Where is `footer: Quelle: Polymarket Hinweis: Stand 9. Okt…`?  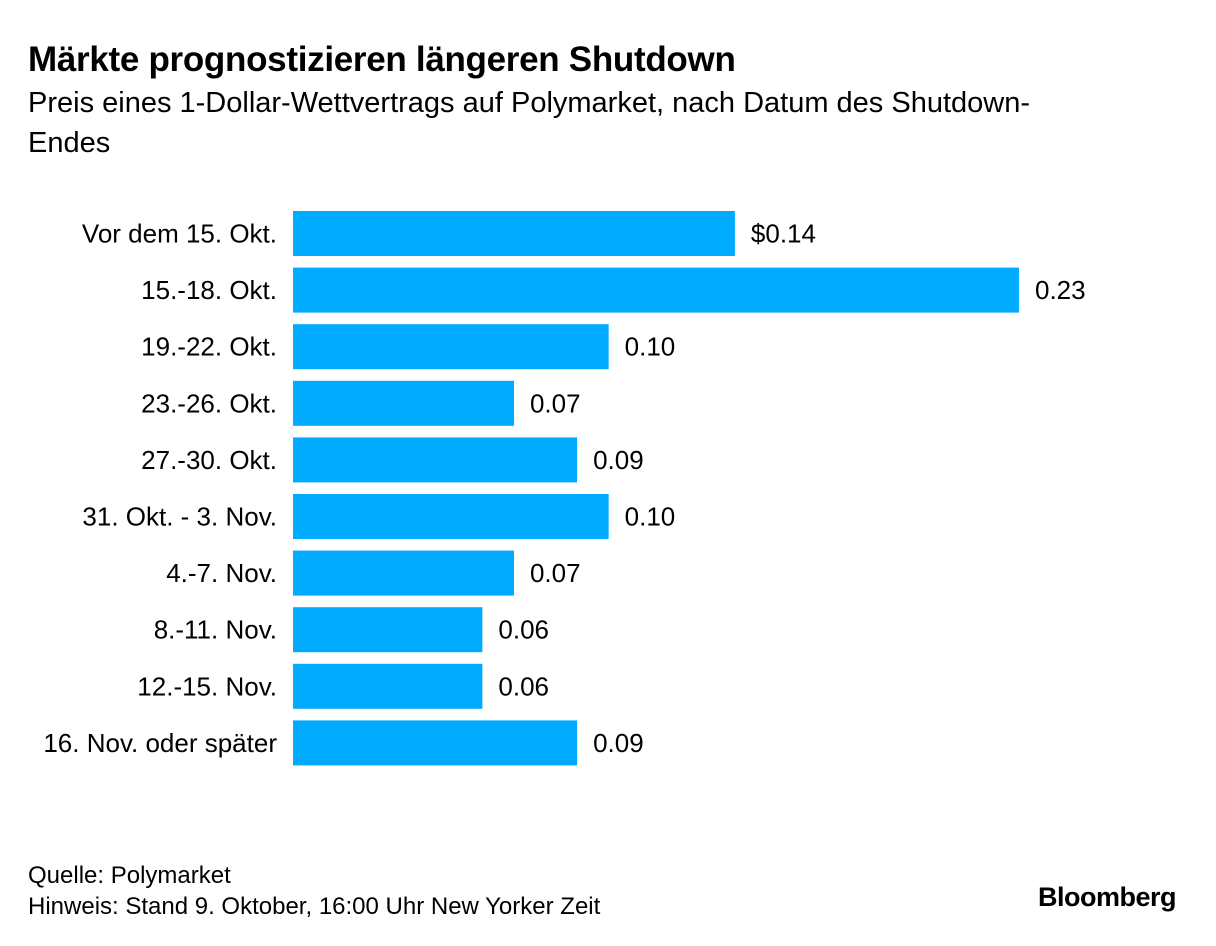
footer: Quelle: Polymarket Hinweis: Stand 9. Okt… is located at coordinates (314, 891).